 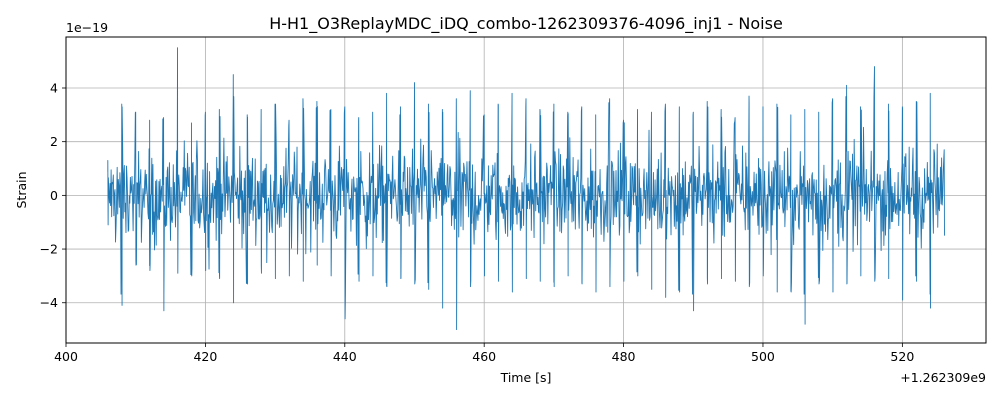 What do you see at coordinates (763, 356) in the screenshot?
I see `x-tick-label: 500` at bounding box center [763, 356].